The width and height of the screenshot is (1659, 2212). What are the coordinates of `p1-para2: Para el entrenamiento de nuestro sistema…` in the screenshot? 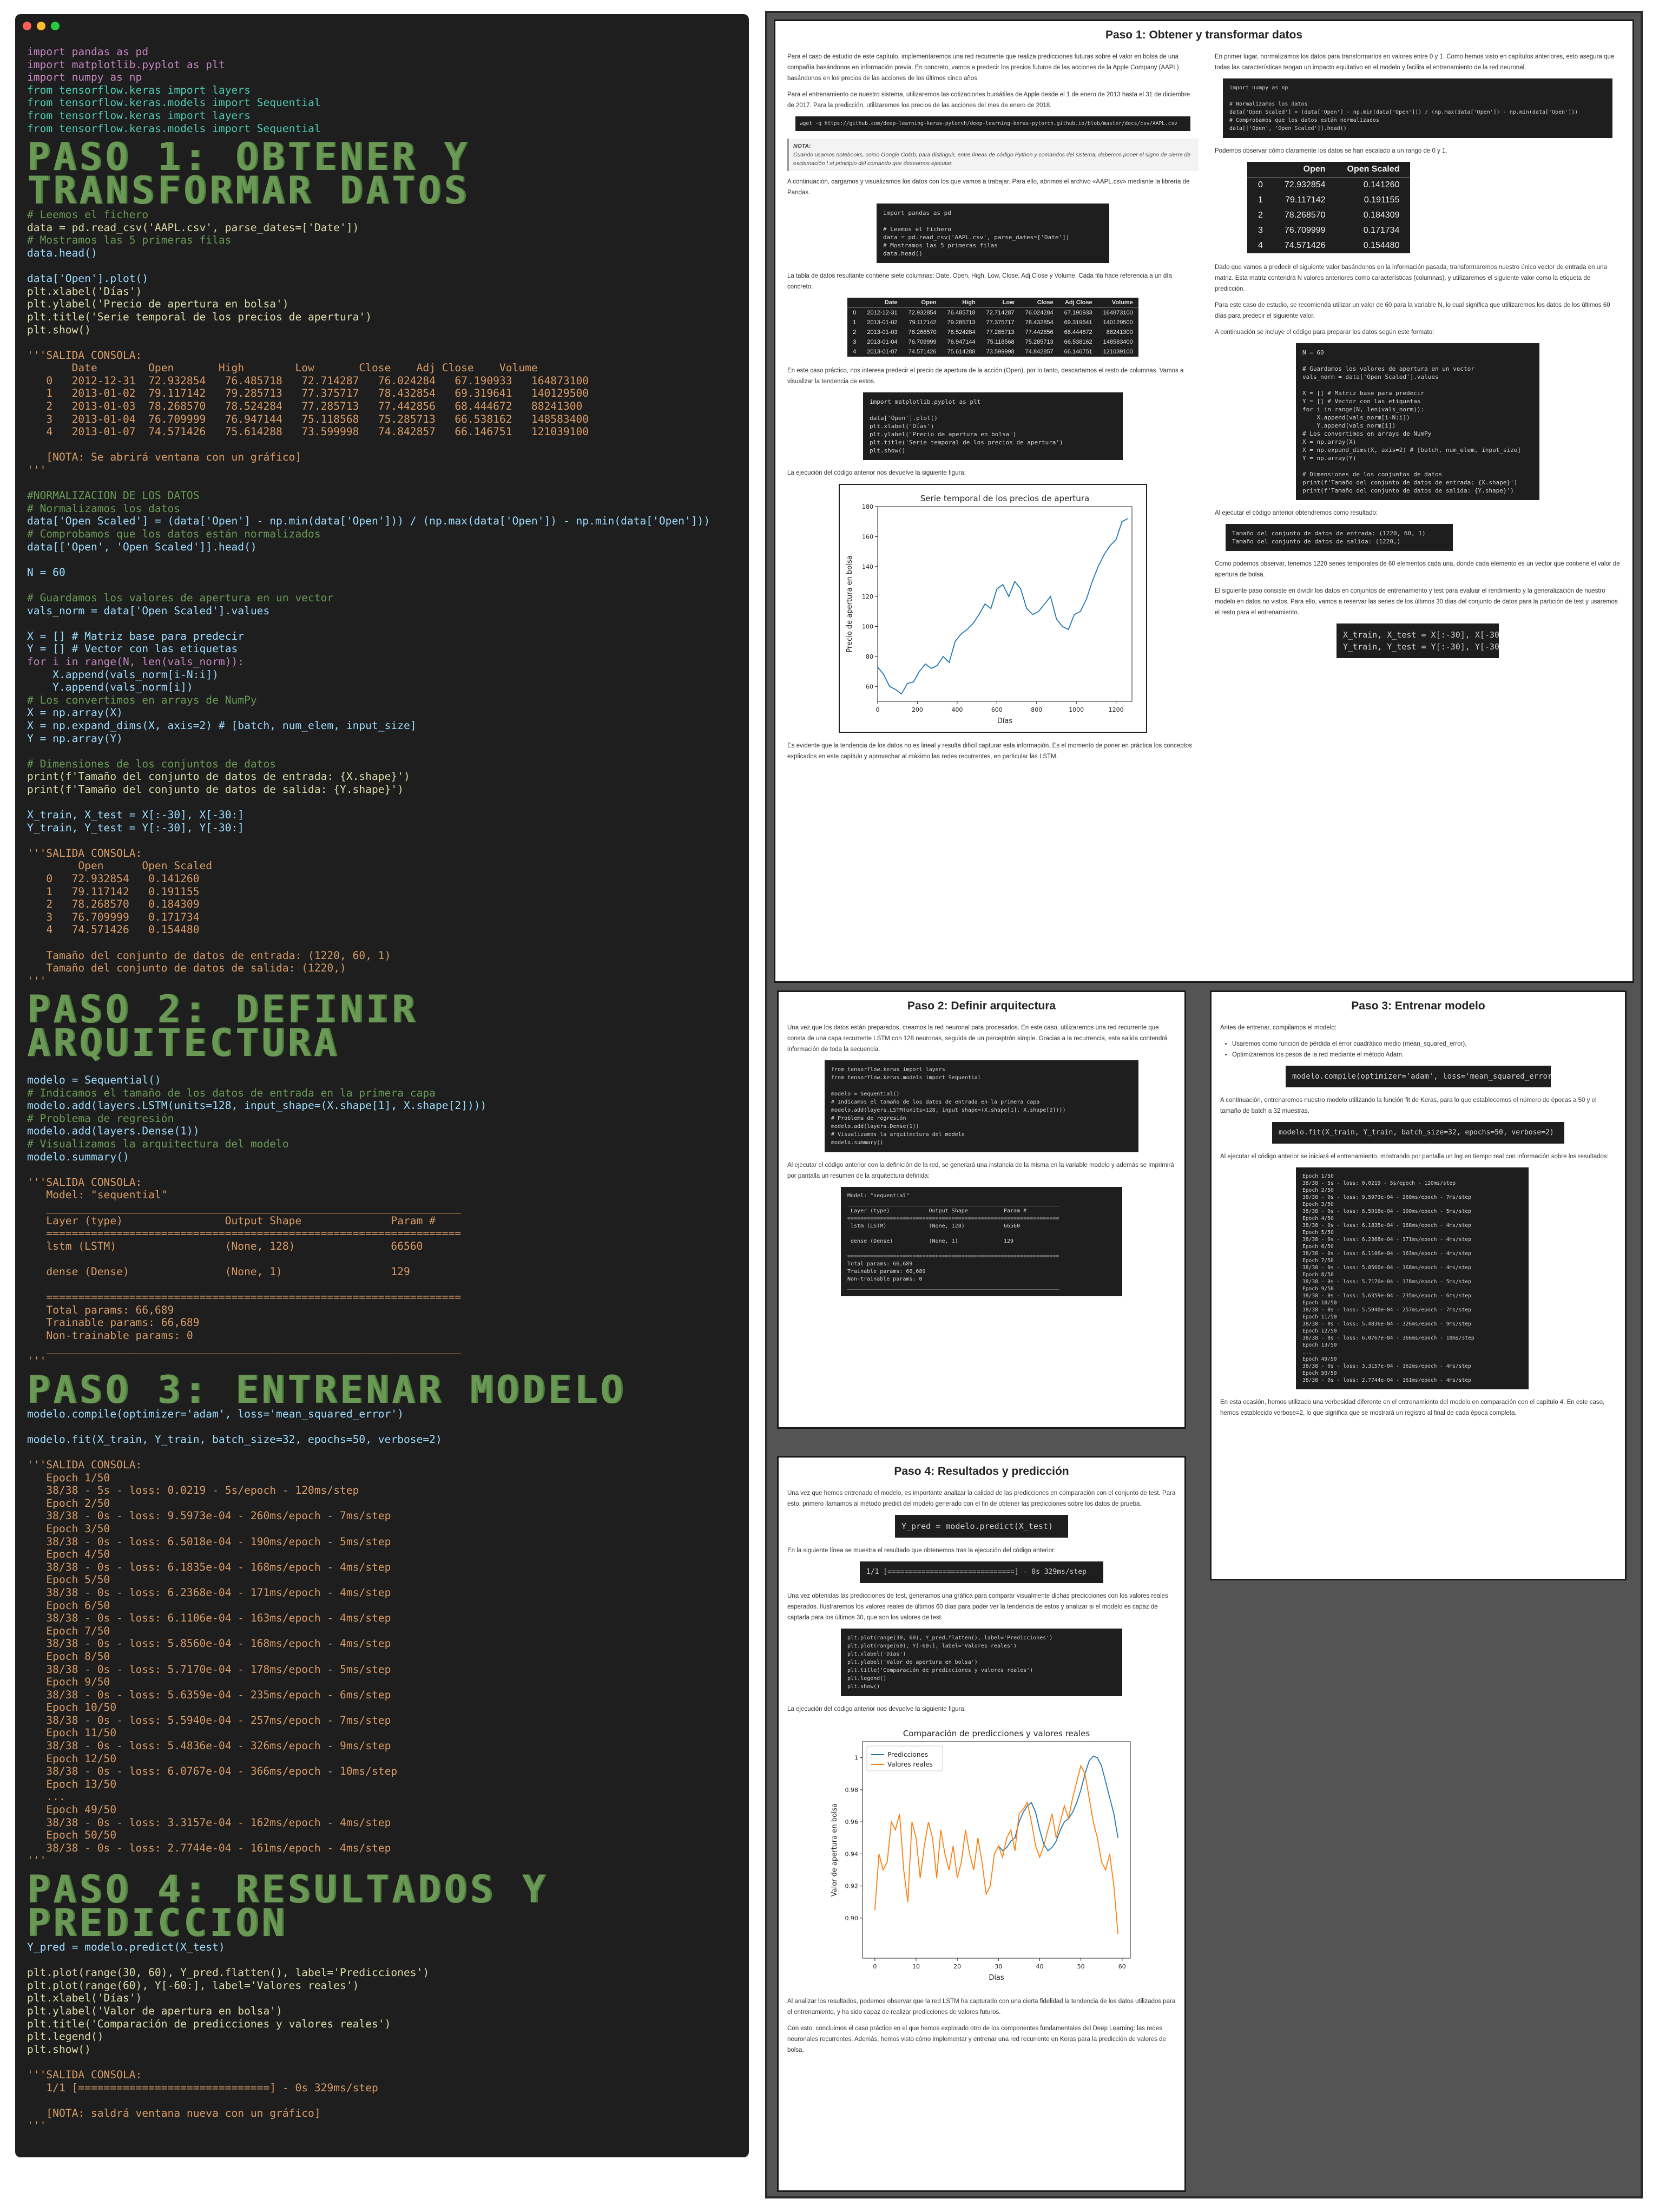 It's located at (989, 100).